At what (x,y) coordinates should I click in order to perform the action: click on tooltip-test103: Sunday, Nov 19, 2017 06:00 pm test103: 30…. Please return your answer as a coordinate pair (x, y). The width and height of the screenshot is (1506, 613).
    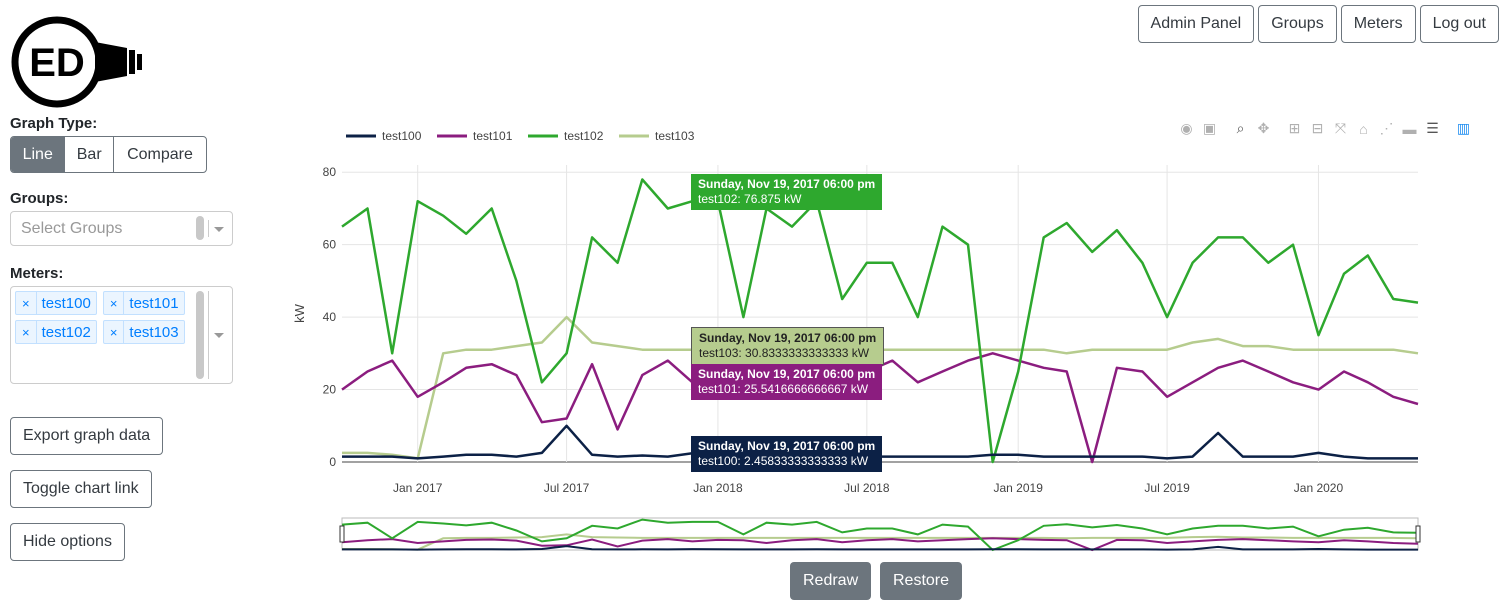
    Looking at the image, I should click on (788, 346).